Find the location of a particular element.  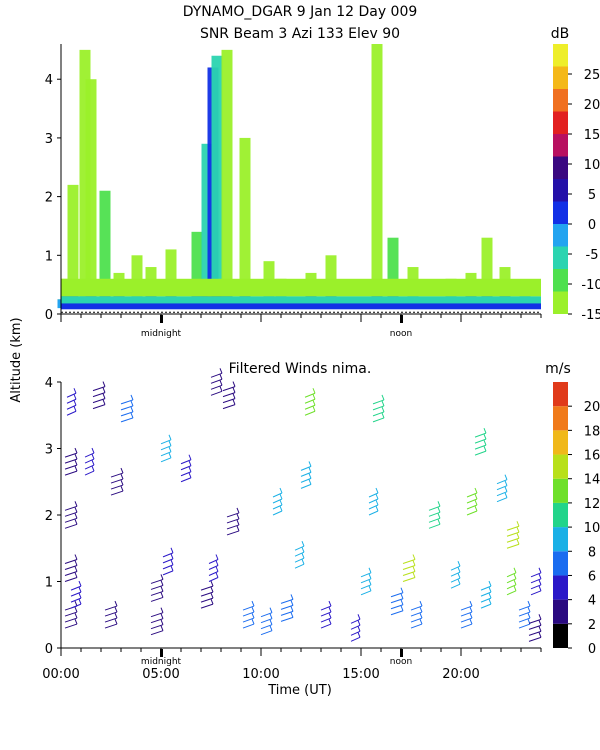

snr-y-tick-label: 2 is located at coordinates (49, 198).